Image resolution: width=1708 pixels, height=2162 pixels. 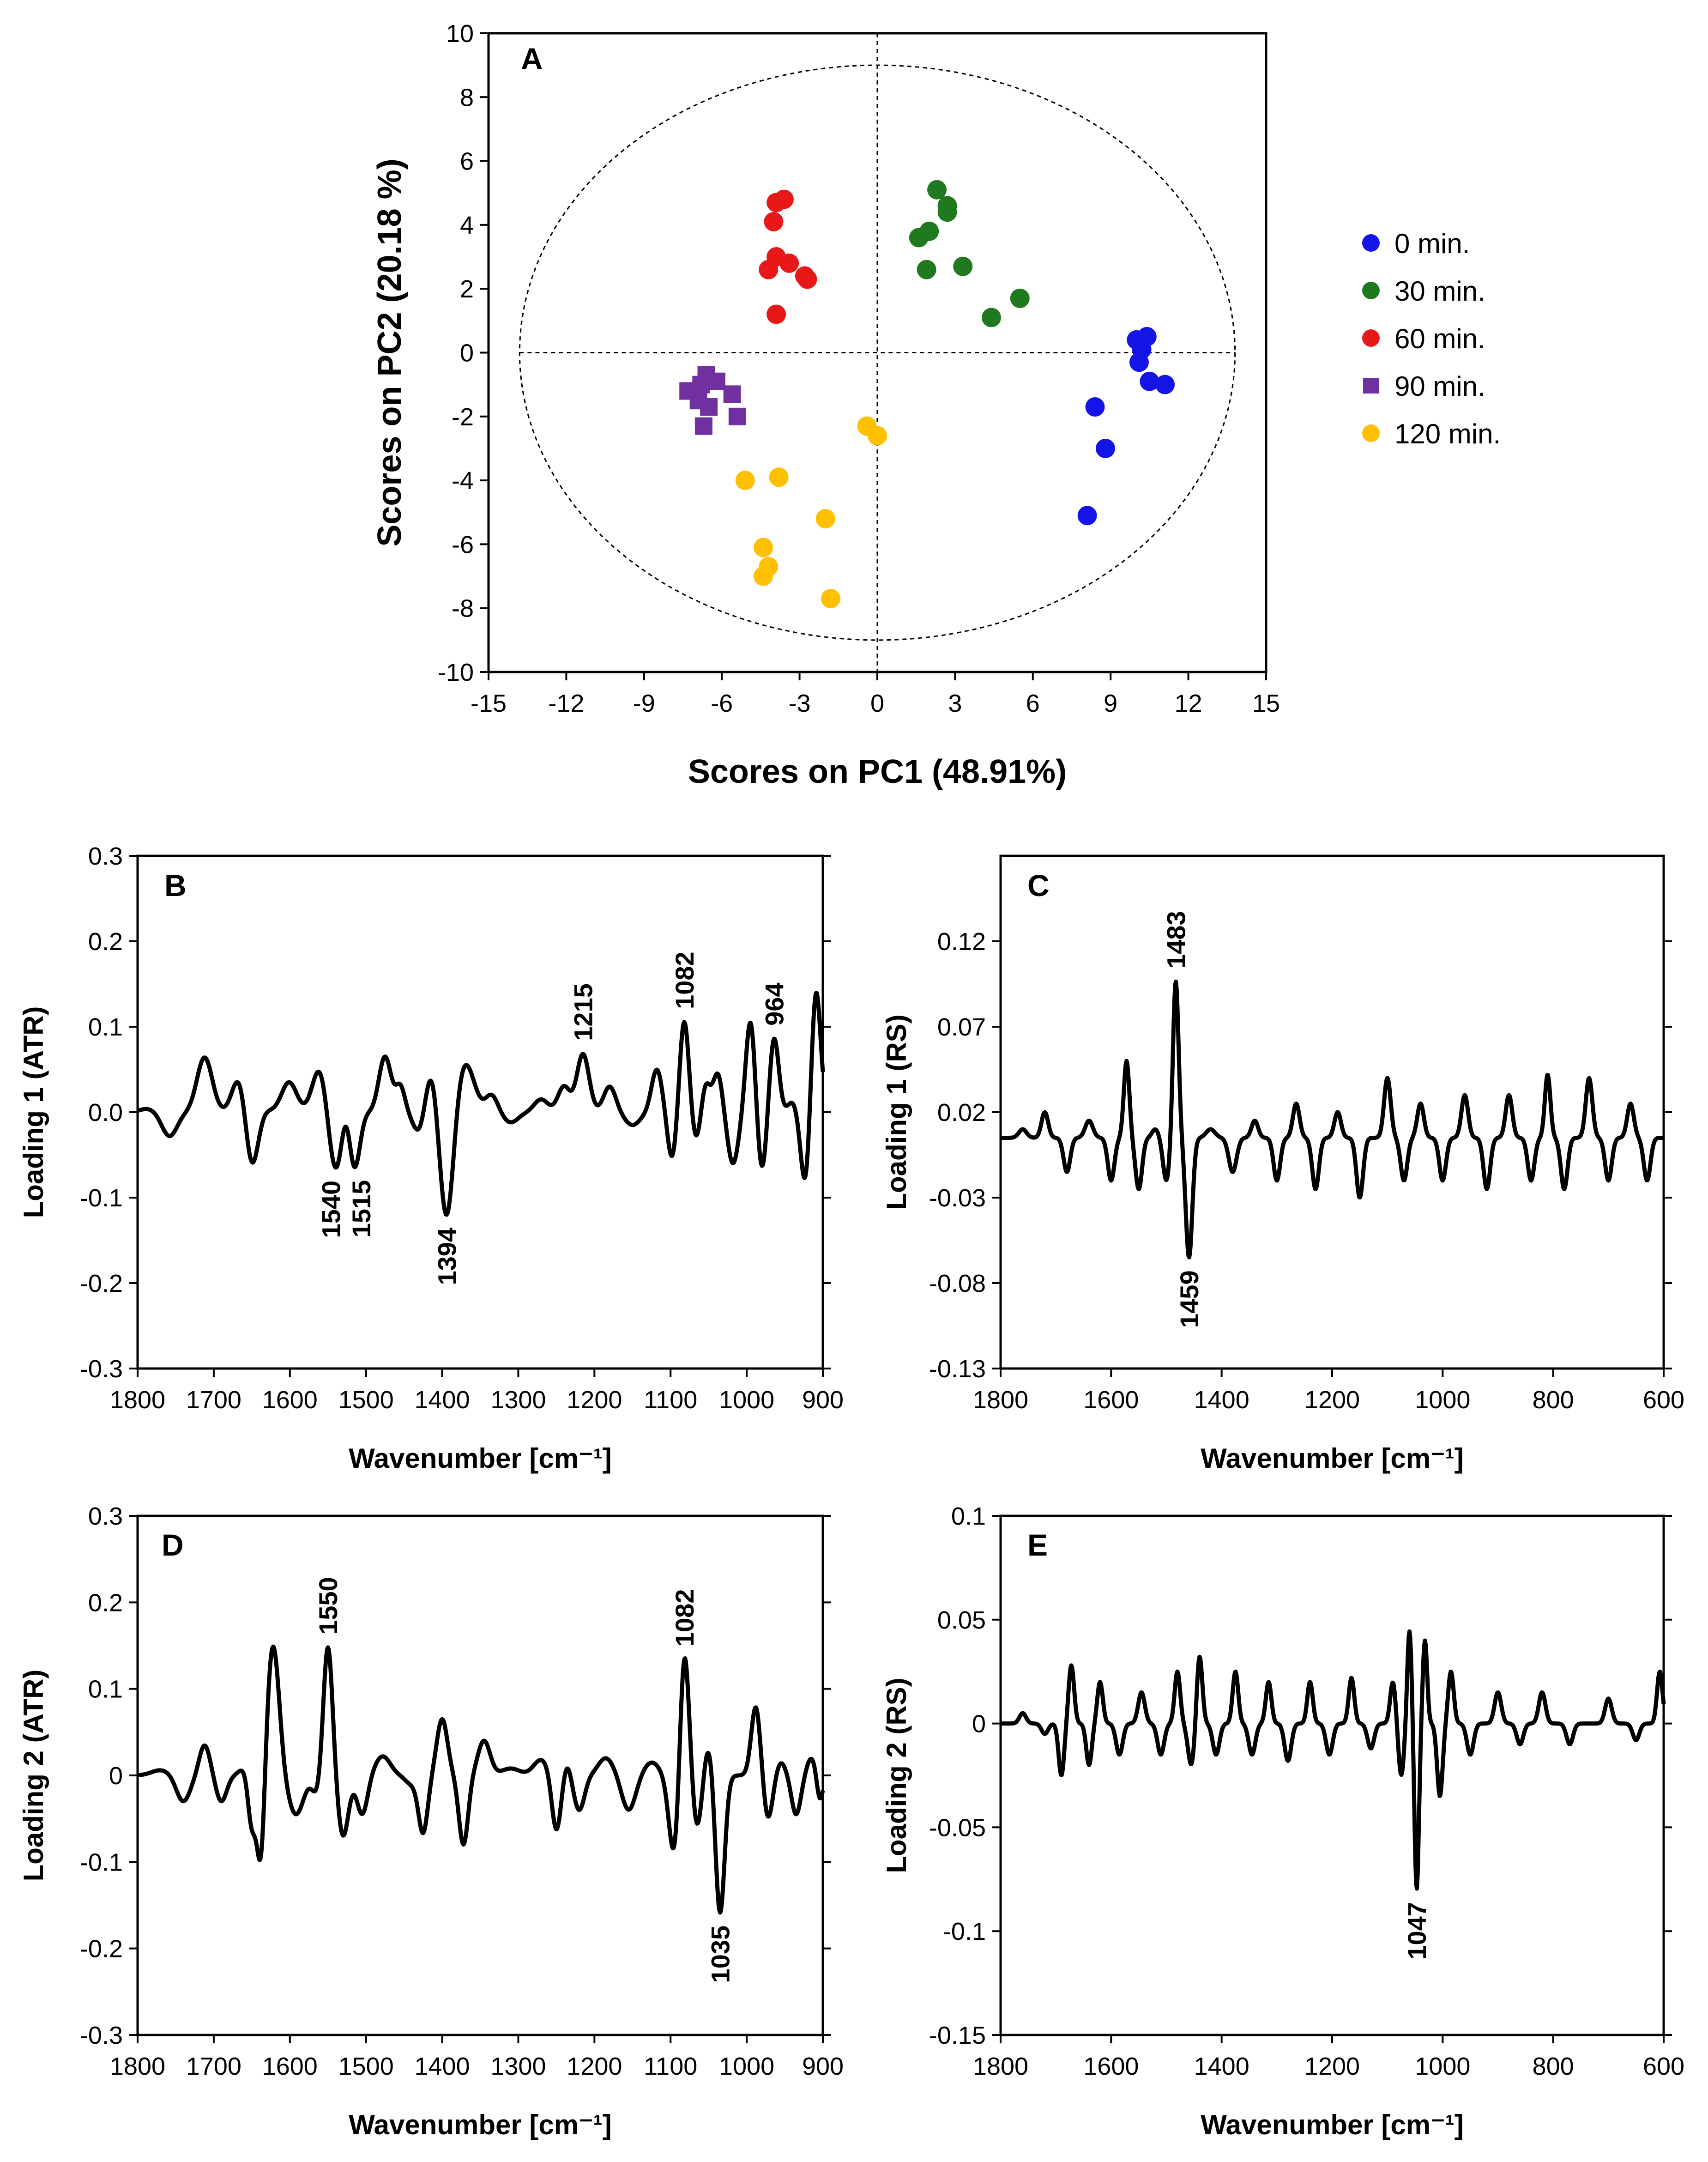 What do you see at coordinates (489, 703) in the screenshot?
I see `x-tick-label: -15` at bounding box center [489, 703].